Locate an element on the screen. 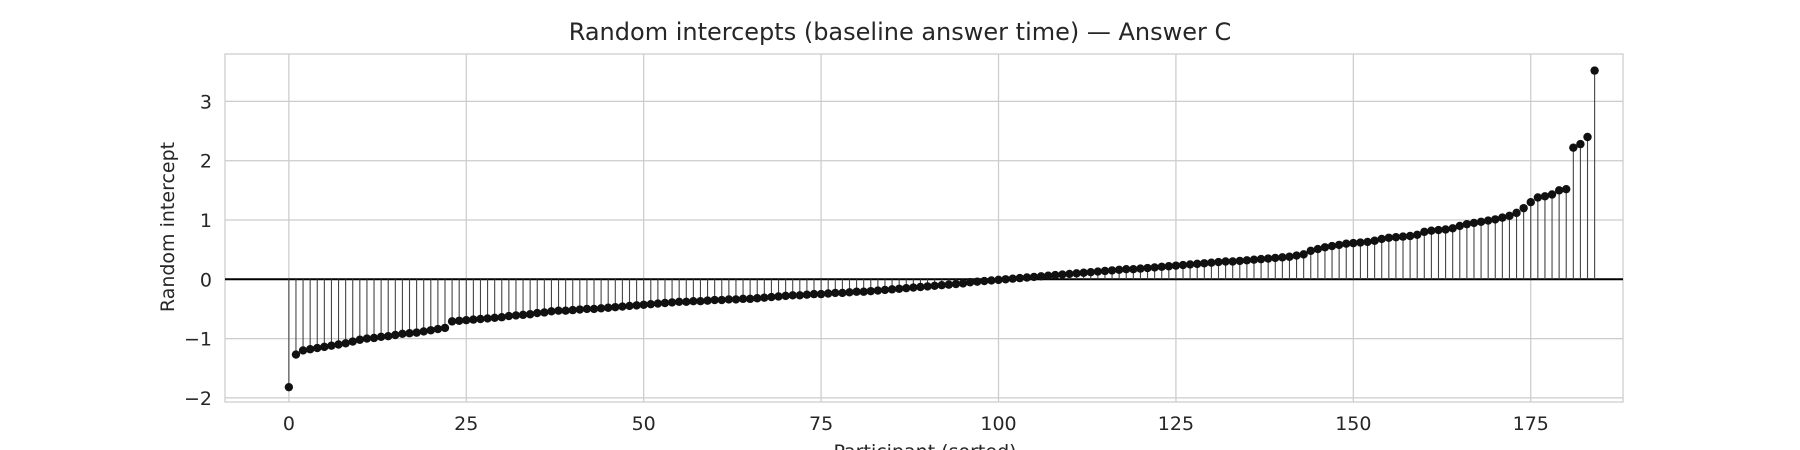 Image resolution: width=1800 pixels, height=450 pixels. x-tick-label: 150 is located at coordinates (1353, 424).